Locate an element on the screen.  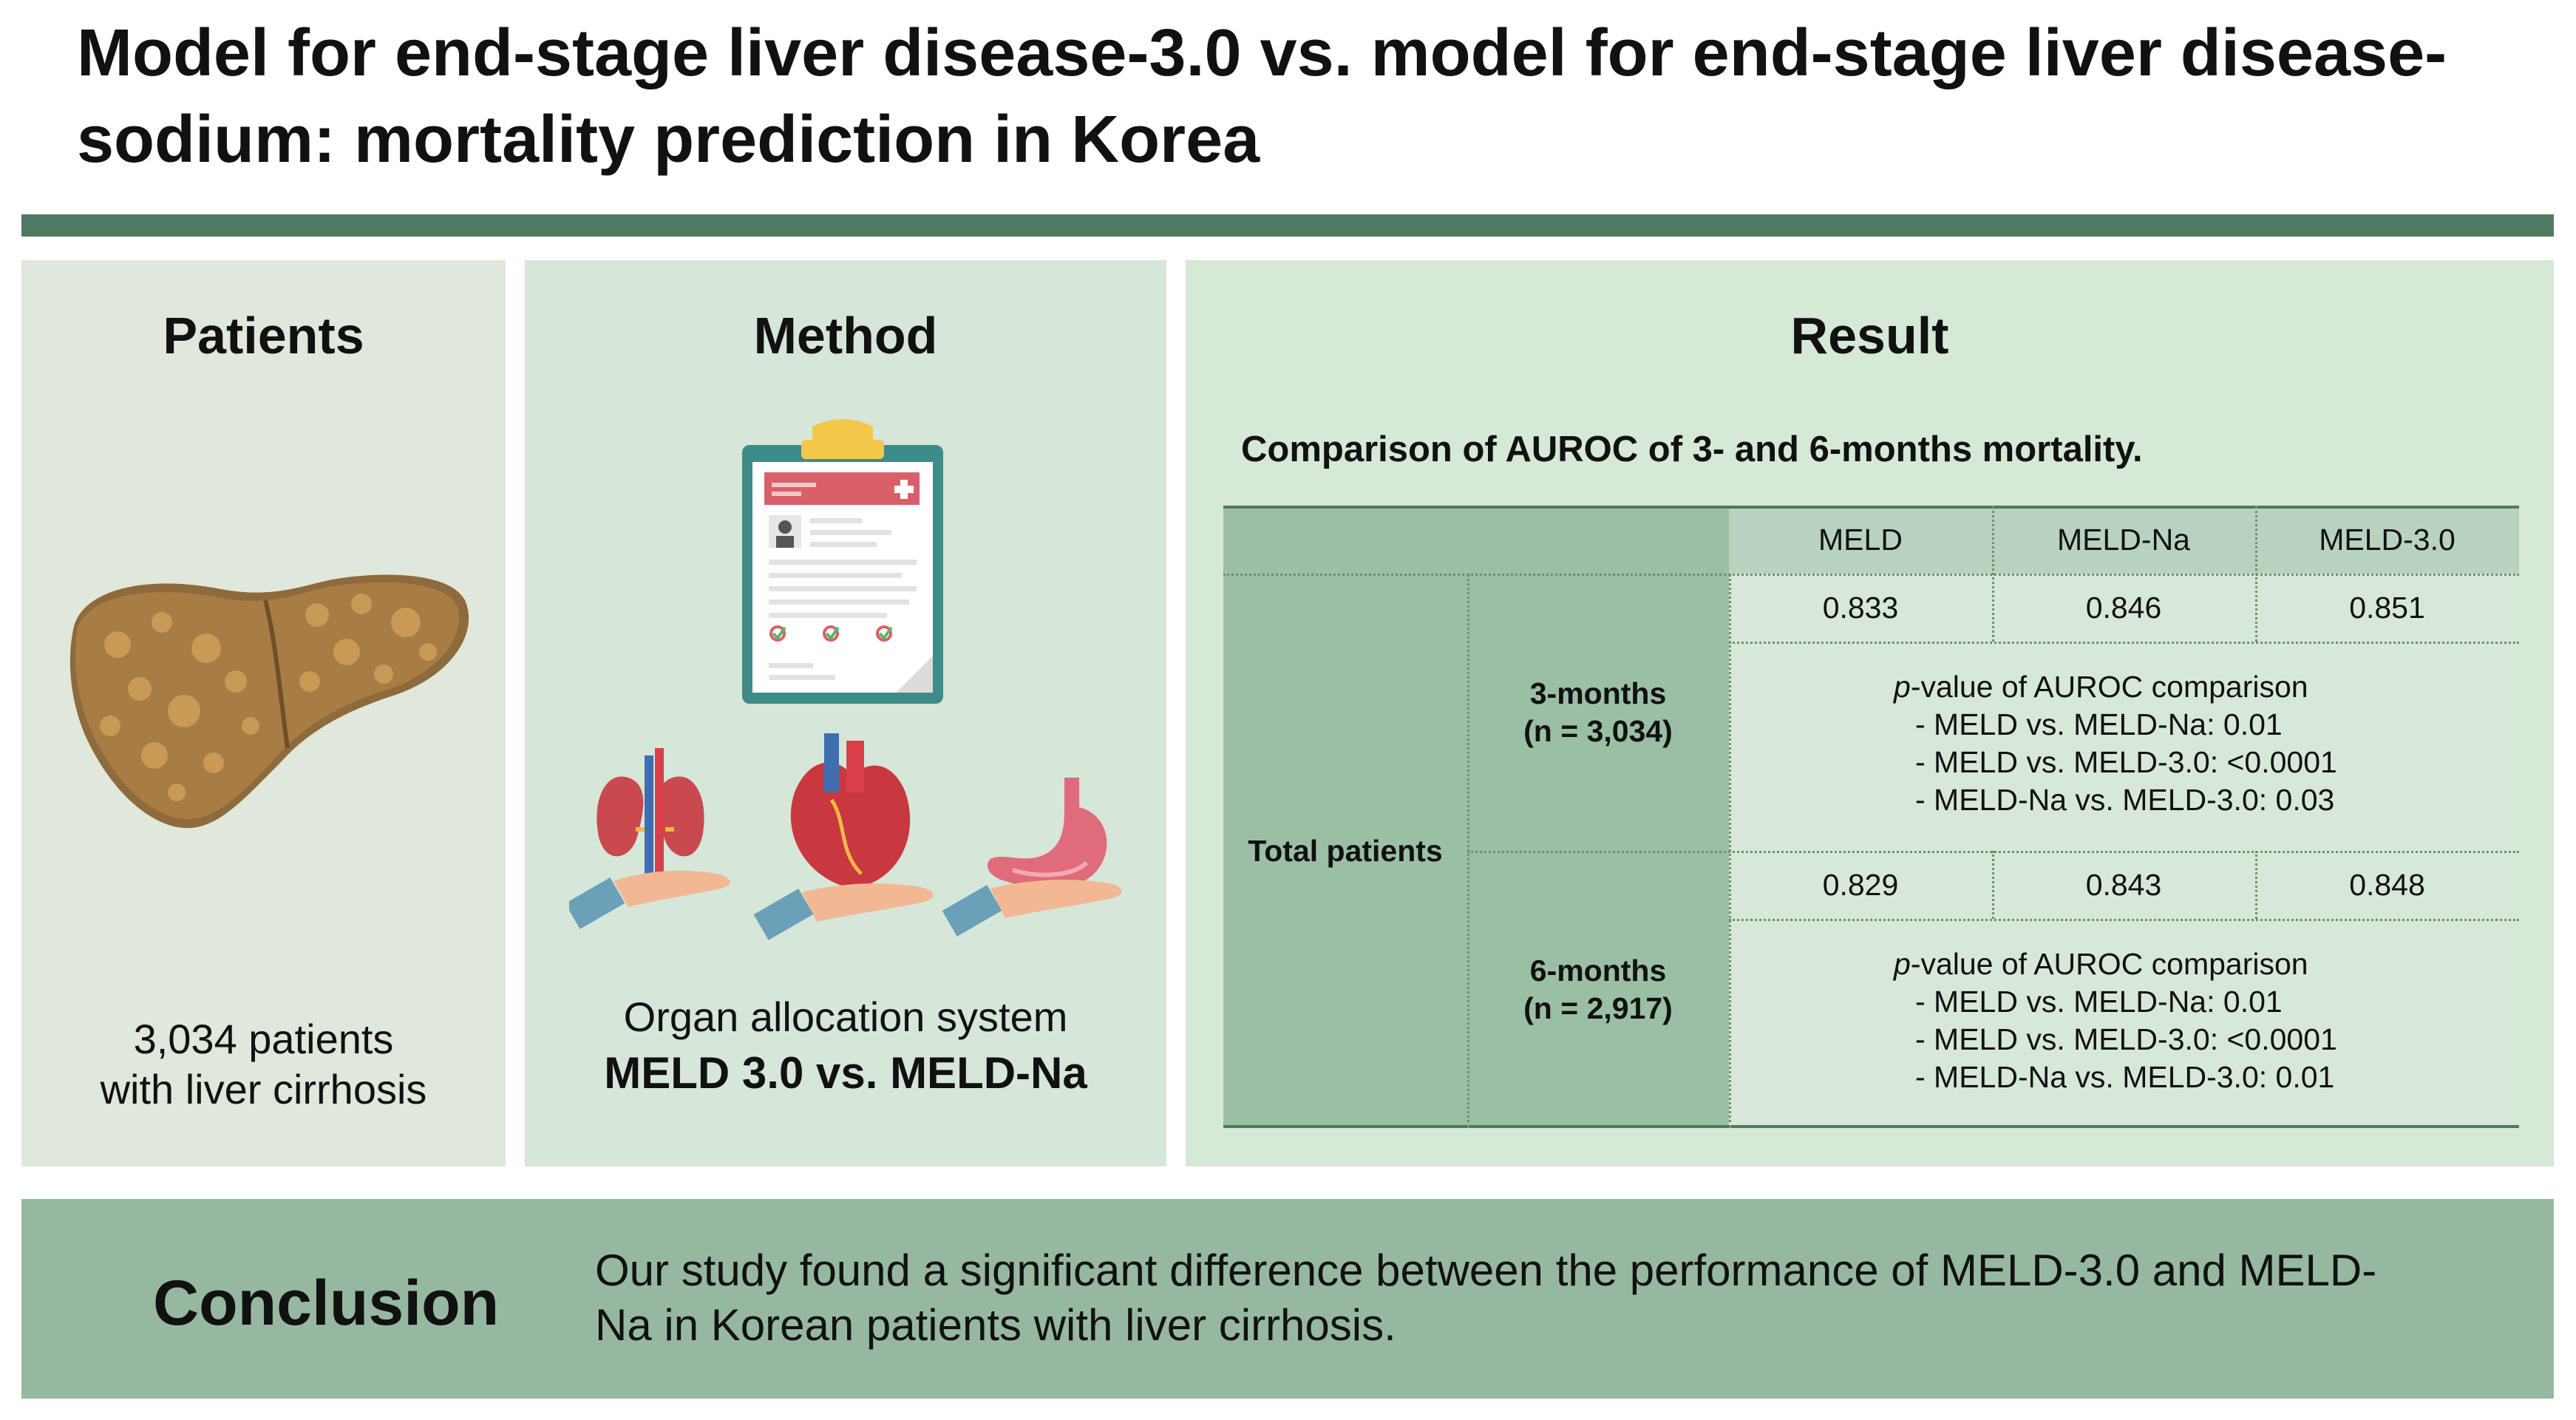
pvalue-comparison: - MELD-Na vs. MELD-3.0: 0.01 is located at coordinates (2125, 1077).